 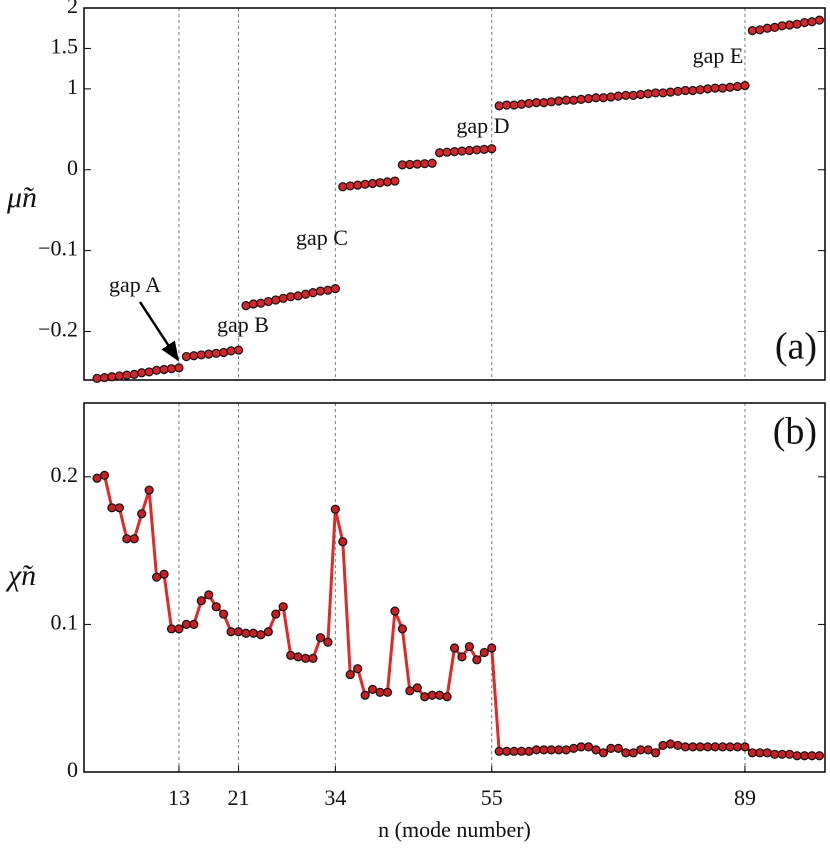 I want to click on y-tick-label: 1.5, so click(x=65, y=45).